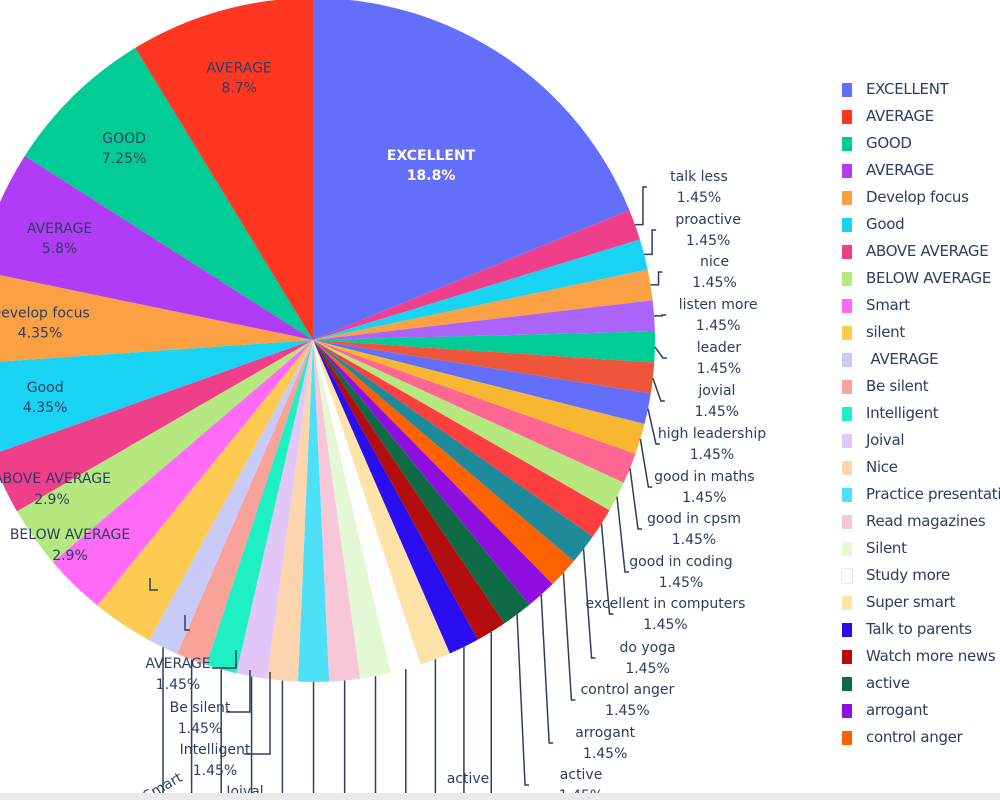  I want to click on legend-label: BELOW AVERAGE, so click(929, 278).